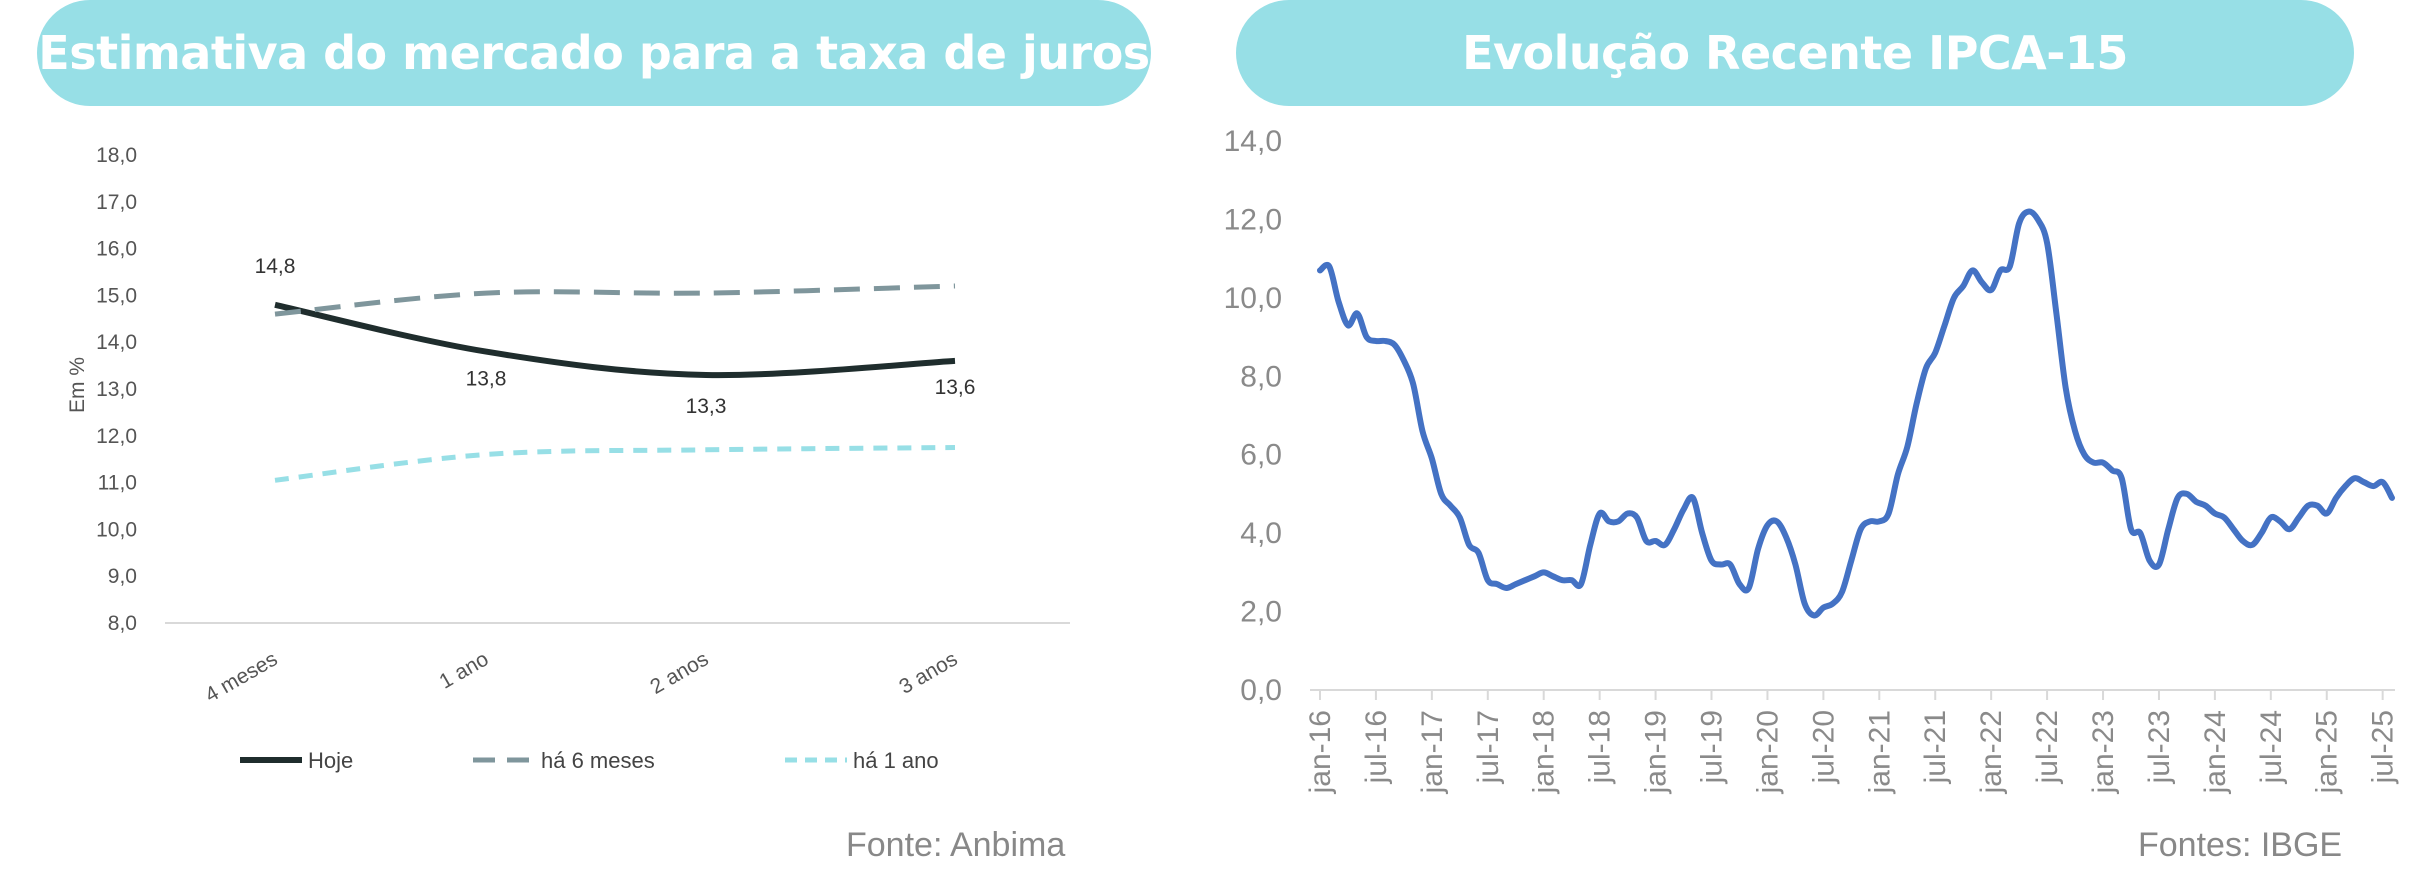 This screenshot has height=880, width=2429. I want to click on left-ytick-label: 15,0, so click(116, 295).